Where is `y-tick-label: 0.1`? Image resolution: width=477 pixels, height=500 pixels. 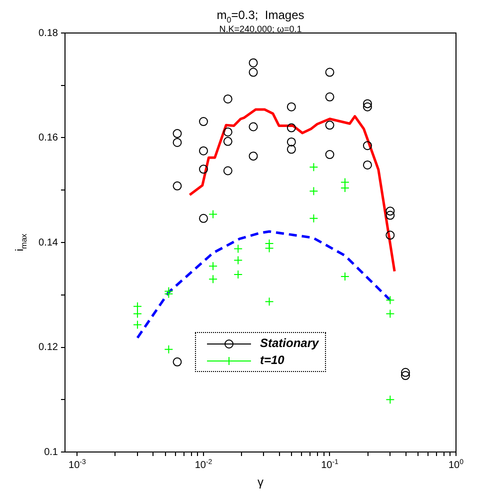
y-tick-label: 0.1 is located at coordinates (51, 452).